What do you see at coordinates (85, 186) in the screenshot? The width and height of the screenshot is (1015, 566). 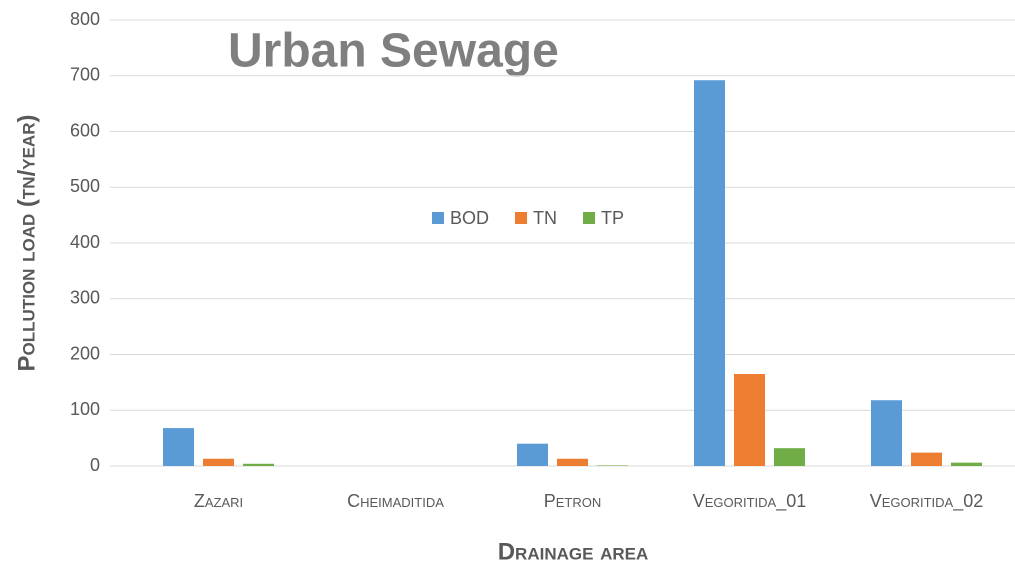 I see `y-tick-label: 500` at bounding box center [85, 186].